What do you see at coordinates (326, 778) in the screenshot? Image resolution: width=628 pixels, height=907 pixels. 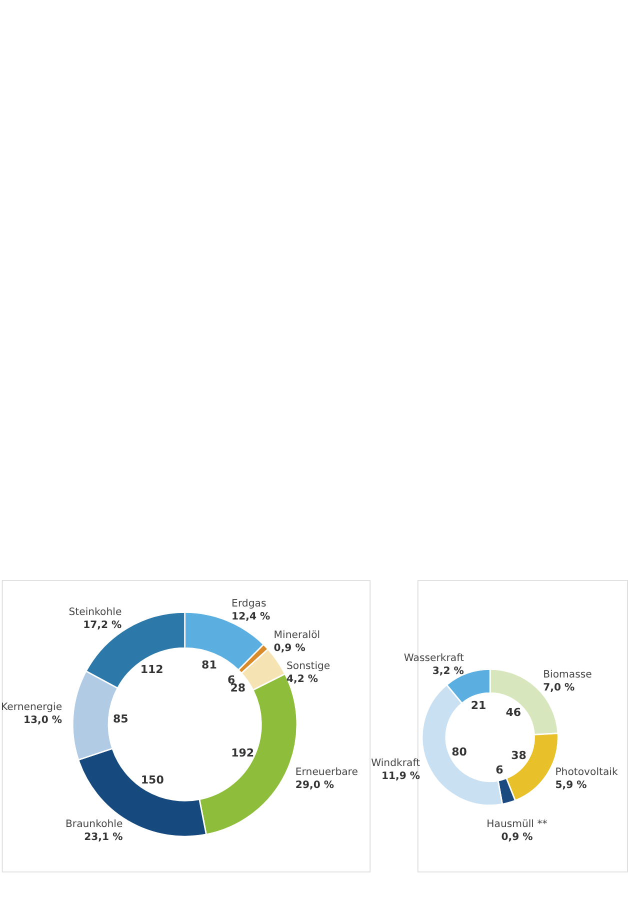 I see `category-label: Erneuerbare 29,0 %` at bounding box center [326, 778].